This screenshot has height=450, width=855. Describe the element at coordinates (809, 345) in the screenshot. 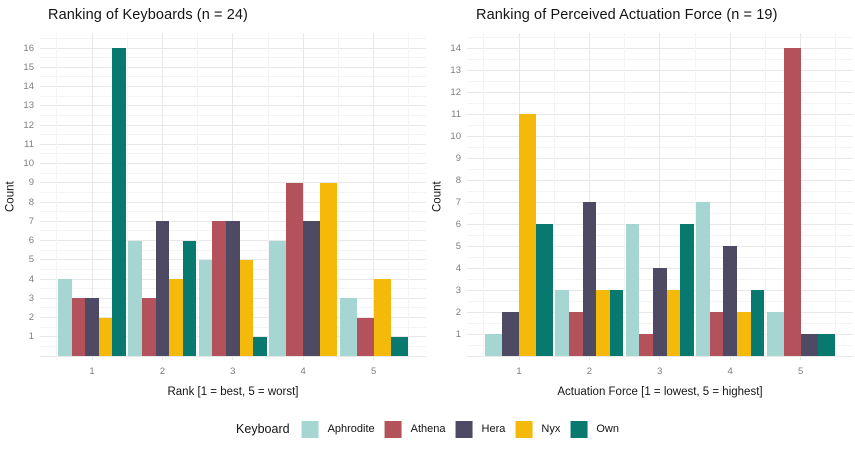

I see `bar-hera-x5` at that location.